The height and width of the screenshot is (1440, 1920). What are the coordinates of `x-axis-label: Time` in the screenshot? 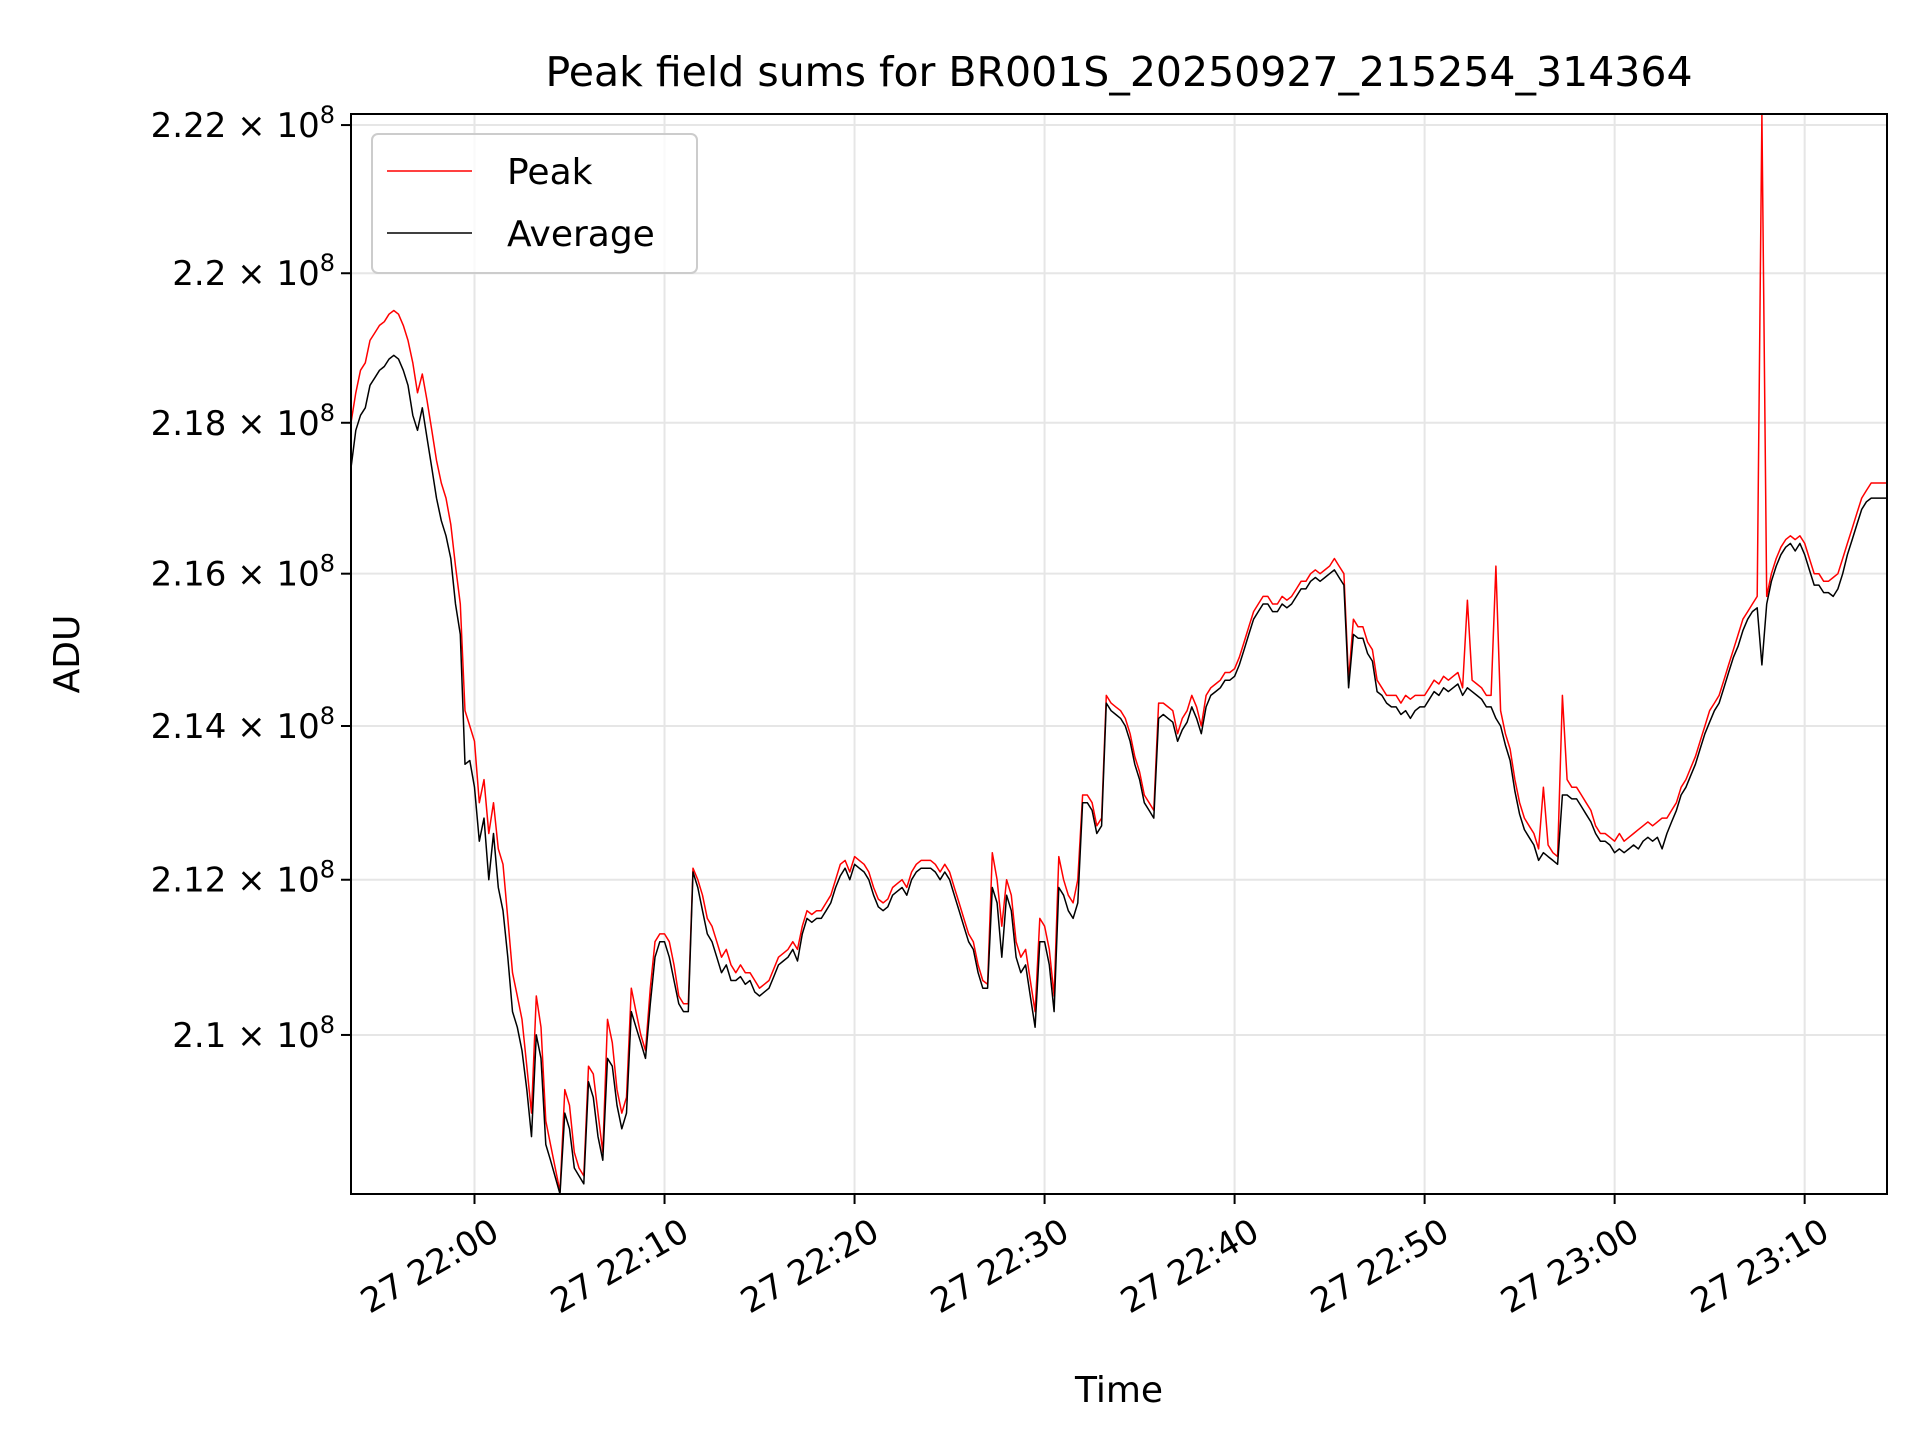 It's located at (1118, 1390).